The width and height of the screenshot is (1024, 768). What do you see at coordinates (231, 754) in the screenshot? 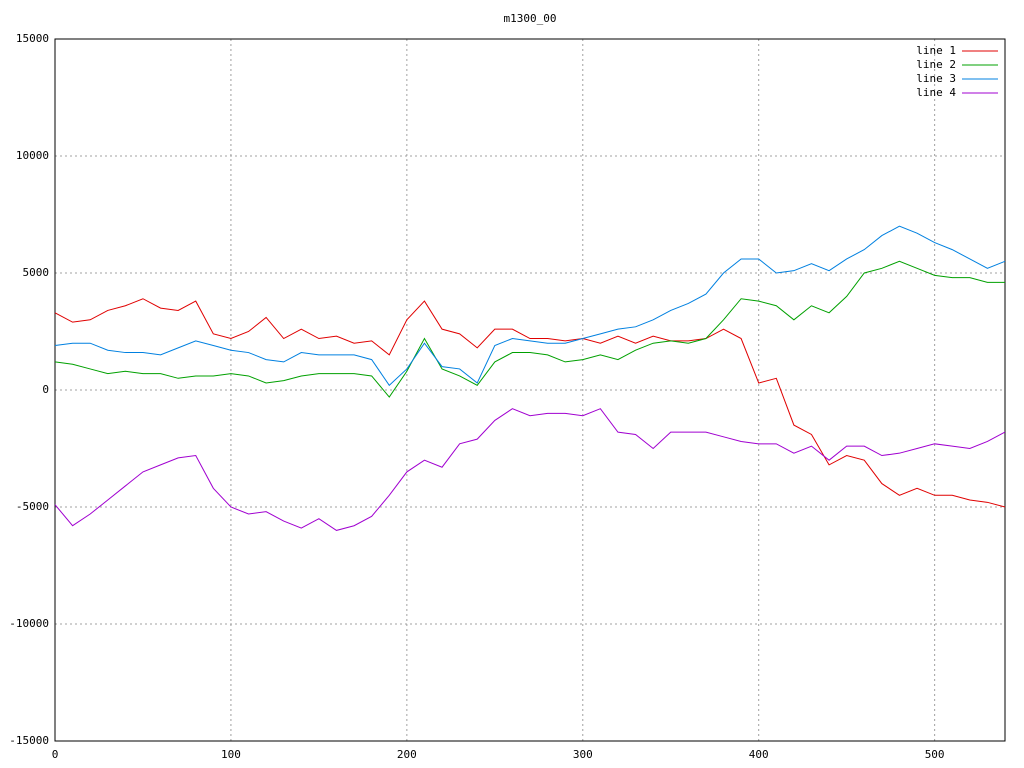
I see `x-tick-label: 100` at bounding box center [231, 754].